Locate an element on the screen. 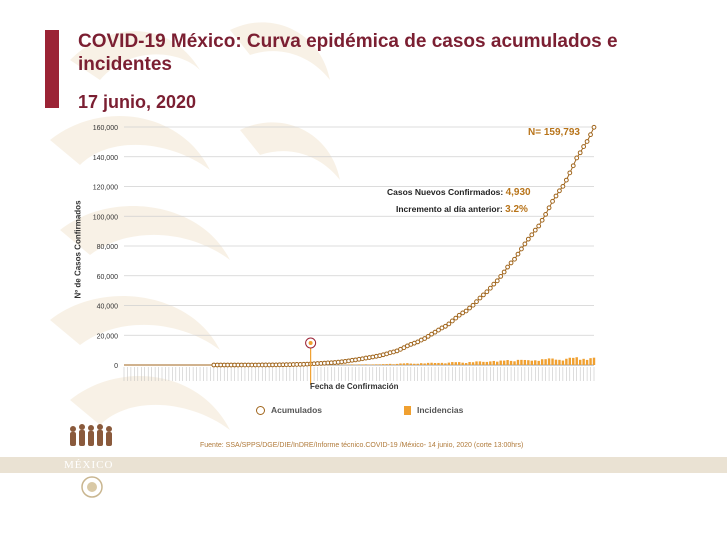 Image resolution: width=727 pixels, height=542 pixels. y-tick-label: 120,000 is located at coordinates (105, 188).